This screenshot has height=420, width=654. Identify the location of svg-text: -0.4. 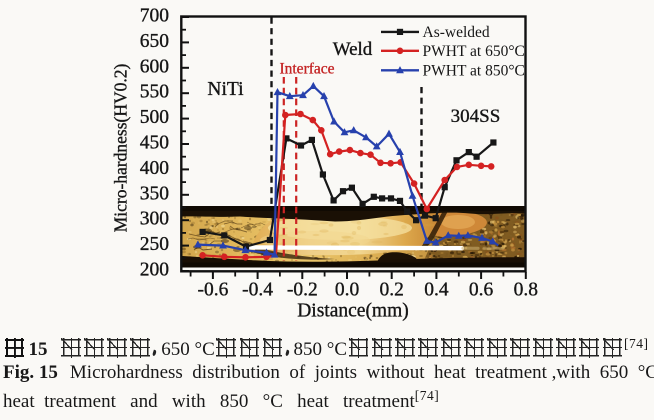
(257, 290).